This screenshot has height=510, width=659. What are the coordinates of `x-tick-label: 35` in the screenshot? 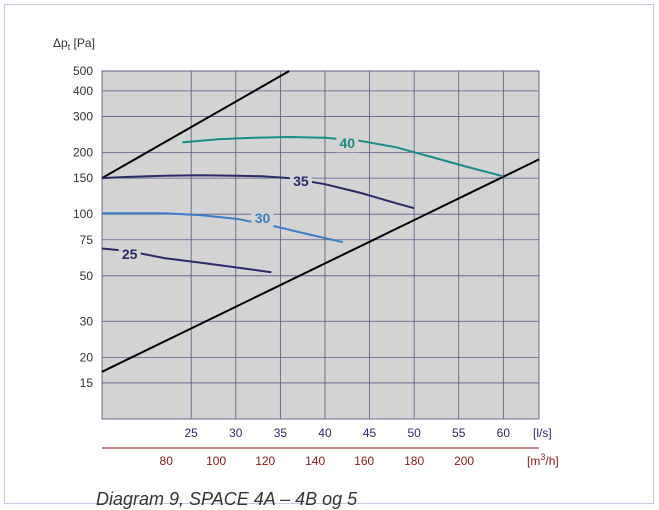 It's located at (281, 433).